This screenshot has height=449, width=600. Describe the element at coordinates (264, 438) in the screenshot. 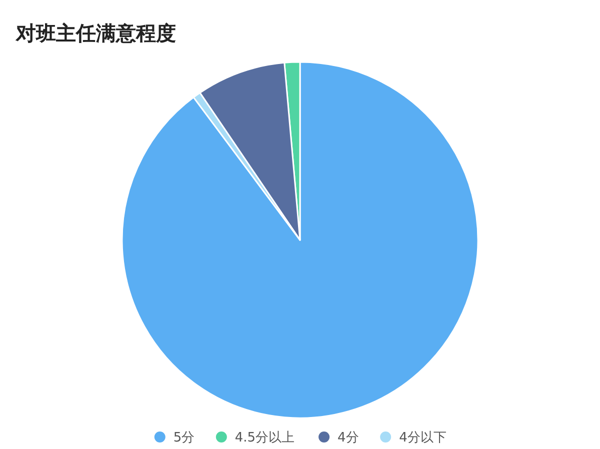

I see `legend-label: 4.5分以上` at that location.